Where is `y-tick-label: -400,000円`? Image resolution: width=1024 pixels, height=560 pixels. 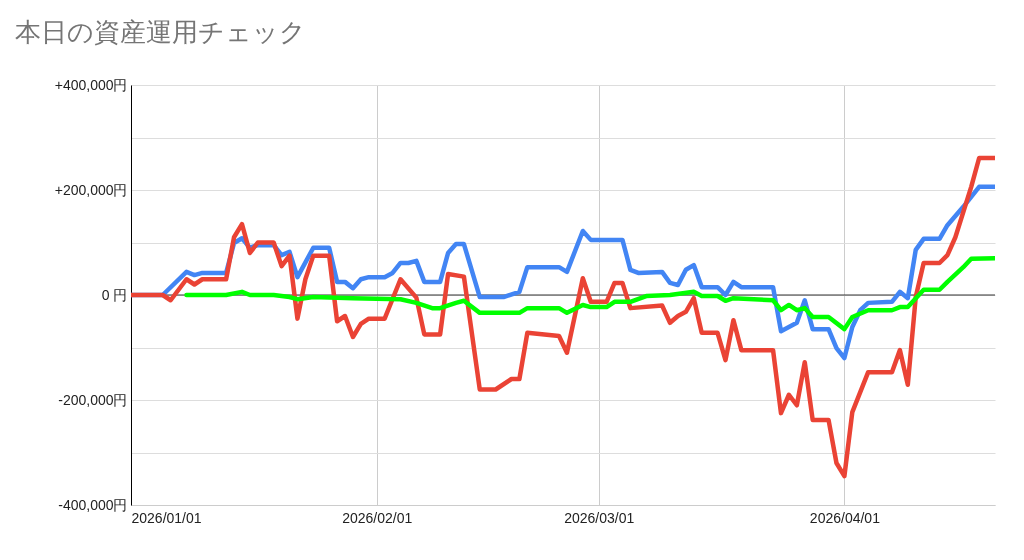 y-tick-label: -400,000円 is located at coordinates (93, 504).